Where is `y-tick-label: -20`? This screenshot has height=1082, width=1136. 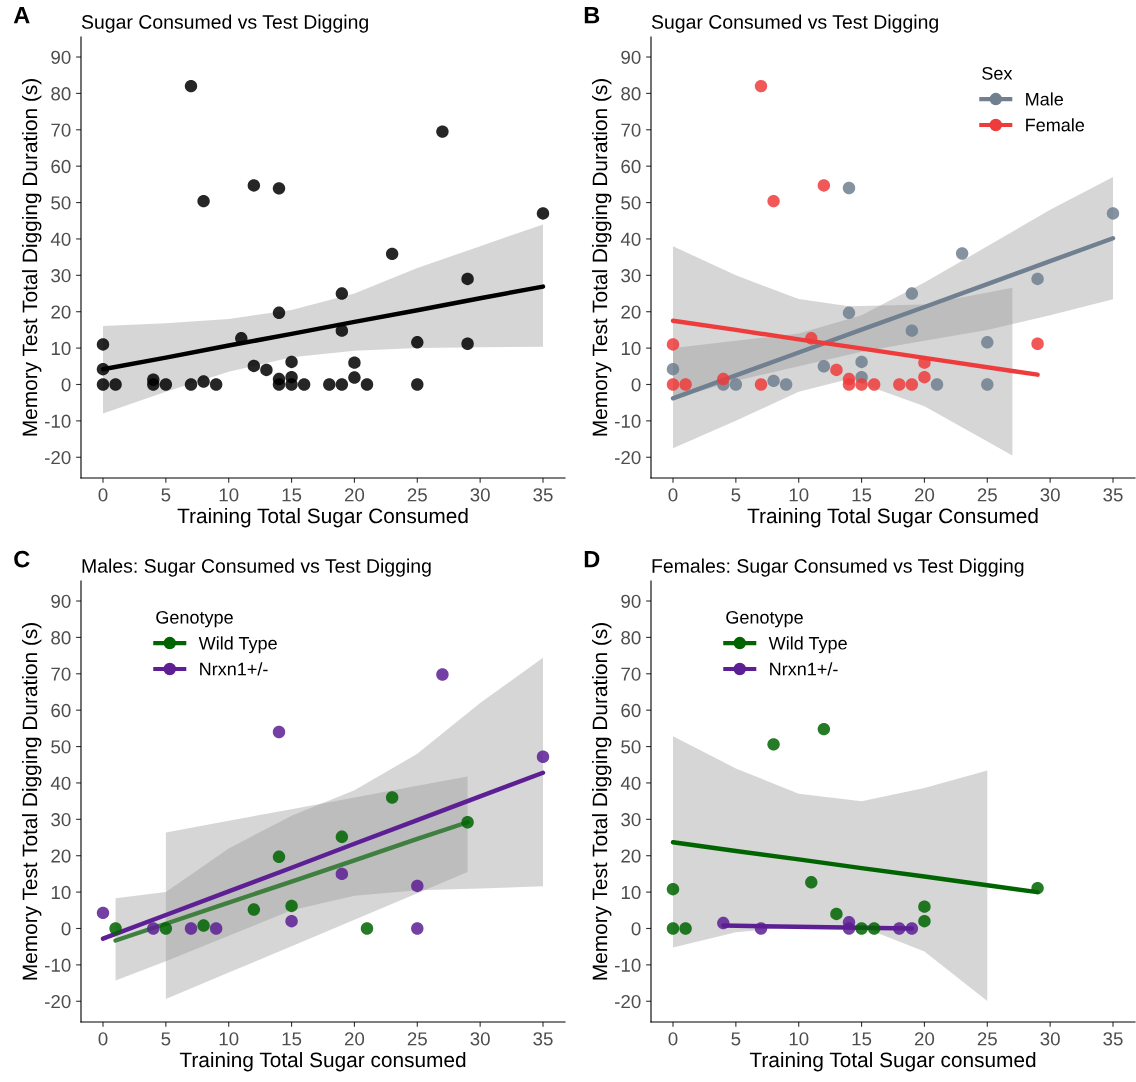
y-tick-label: -20 is located at coordinates (58, 1001).